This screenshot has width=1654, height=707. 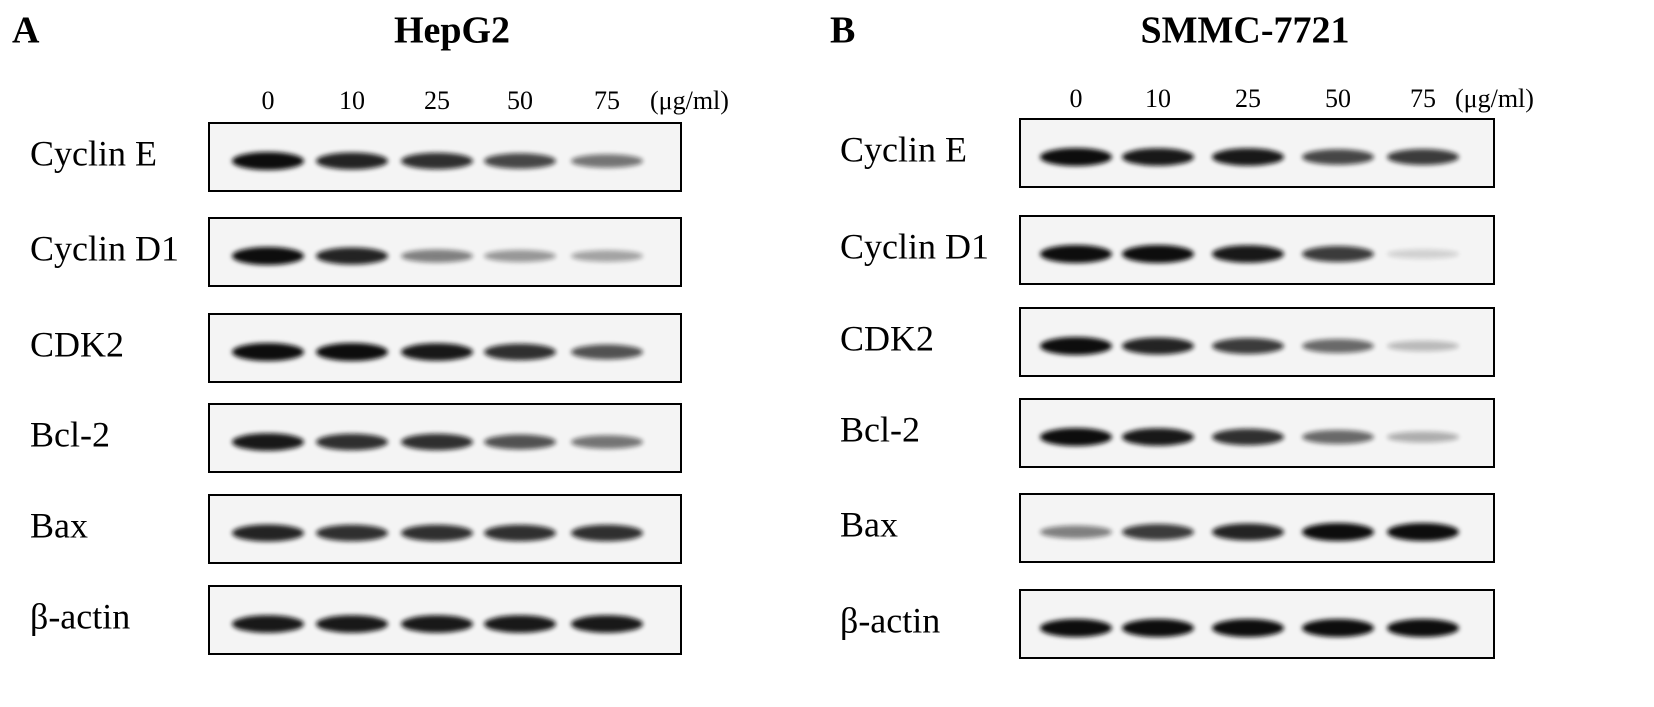 I want to click on panel-letter: B, so click(x=842, y=31).